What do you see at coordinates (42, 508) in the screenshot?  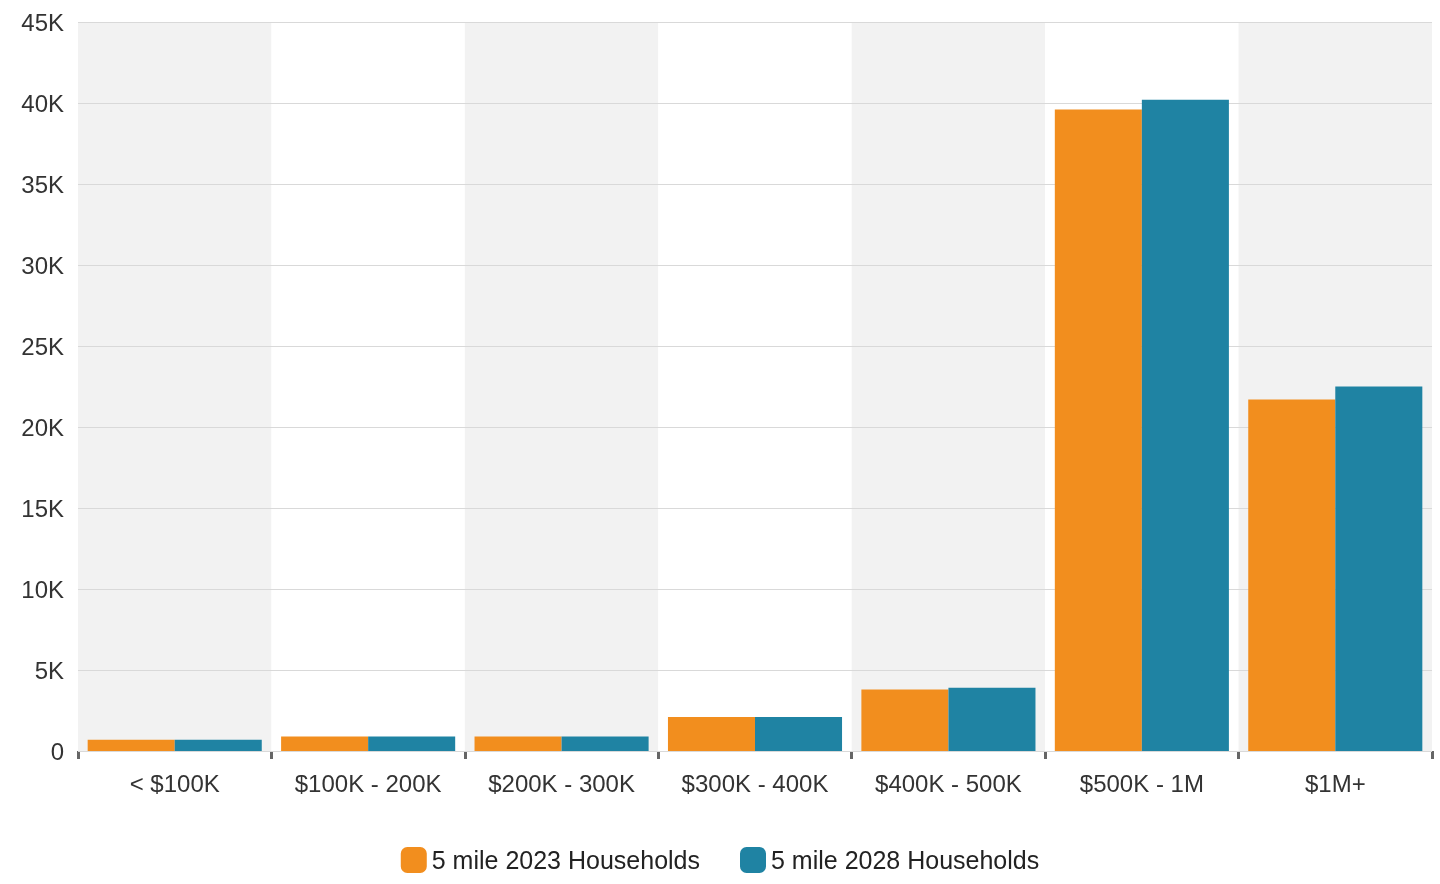 I see `y-tick-label: 15K` at bounding box center [42, 508].